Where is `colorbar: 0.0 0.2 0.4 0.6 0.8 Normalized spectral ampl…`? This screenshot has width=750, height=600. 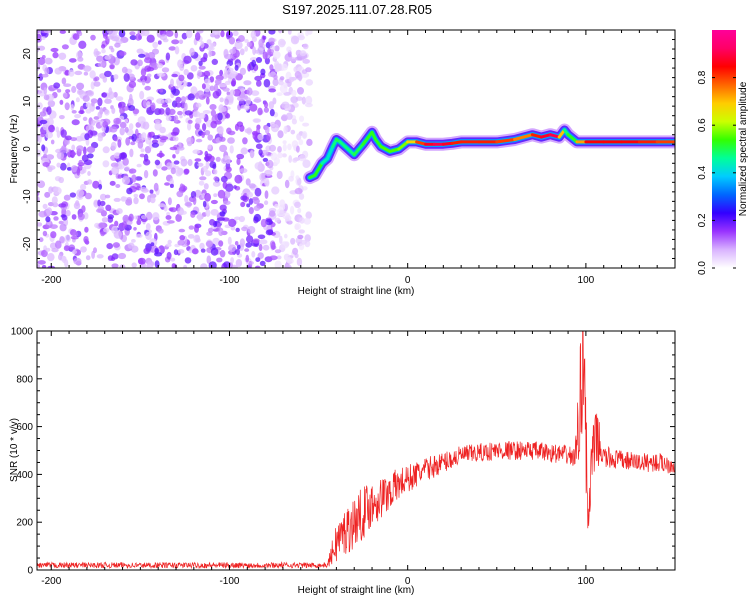 colorbar: 0.0 0.2 0.4 0.6 0.8 Normalized spectral ampl… is located at coordinates (723, 152).